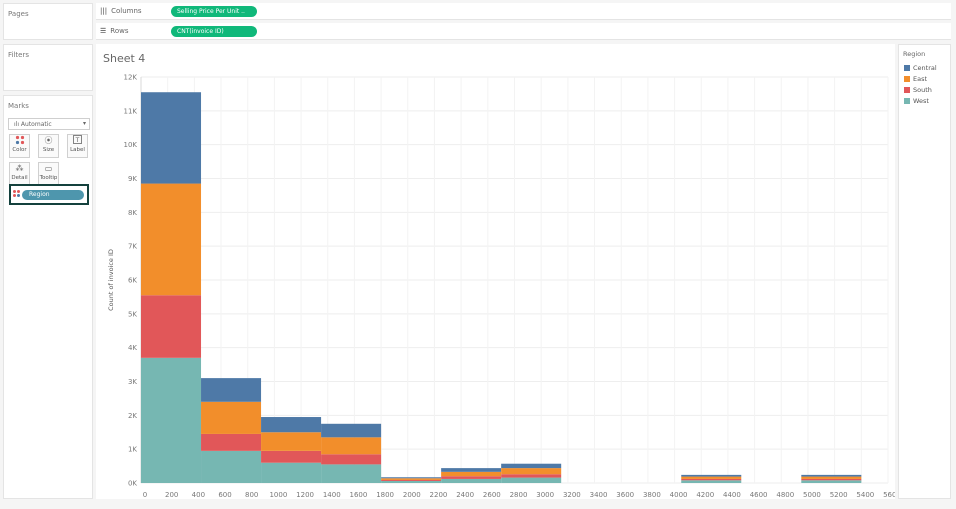 Image resolution: width=956 pixels, height=509 pixels. Describe the element at coordinates (305, 495) in the screenshot. I see `x-tick-label: 1200` at that location.